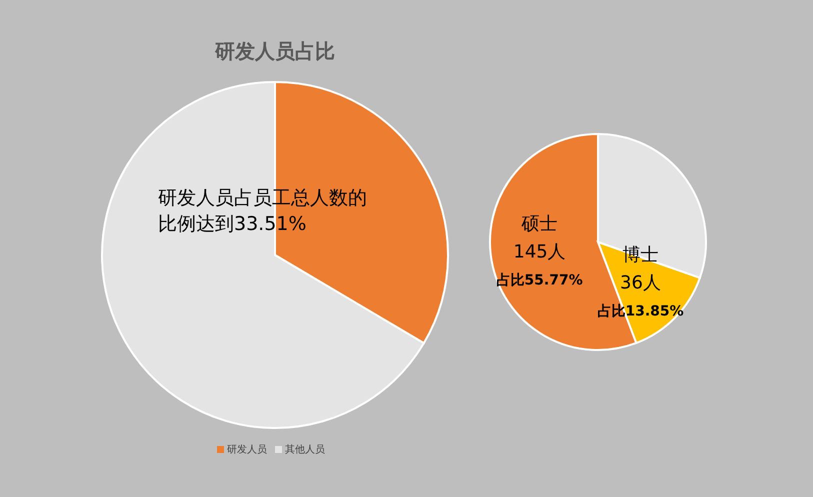  I want to click on legend-label: 其他人员, so click(305, 450).